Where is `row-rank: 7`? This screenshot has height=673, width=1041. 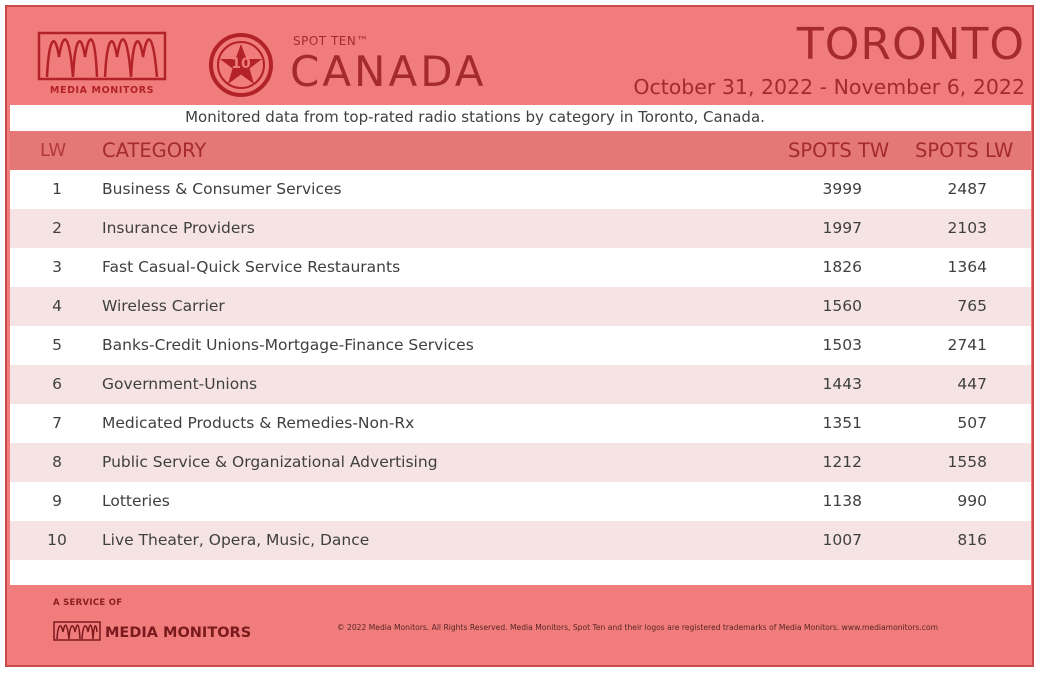
row-rank: 7 is located at coordinates (57, 423).